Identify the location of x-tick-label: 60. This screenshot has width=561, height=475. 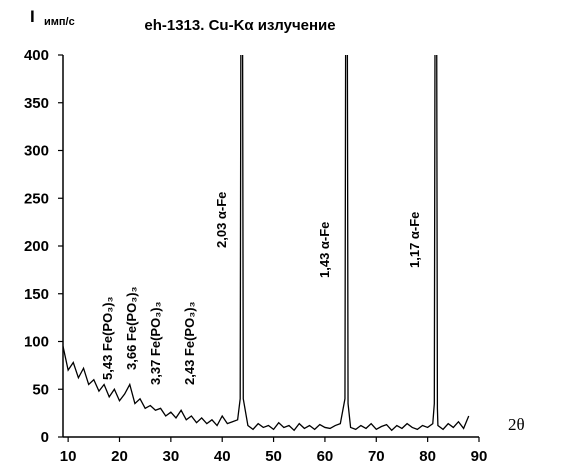
(325, 456).